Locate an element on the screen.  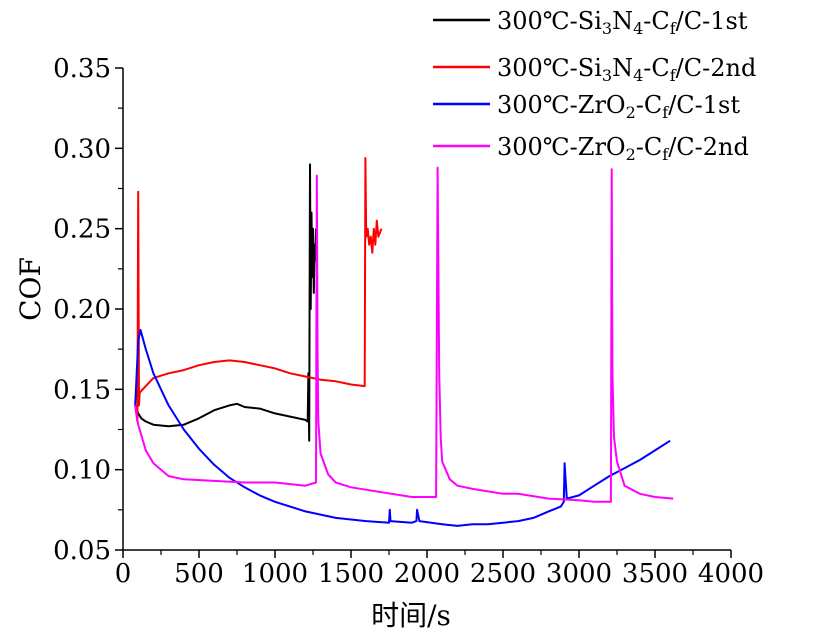
x-tick-label: 3000 is located at coordinates (579, 574).